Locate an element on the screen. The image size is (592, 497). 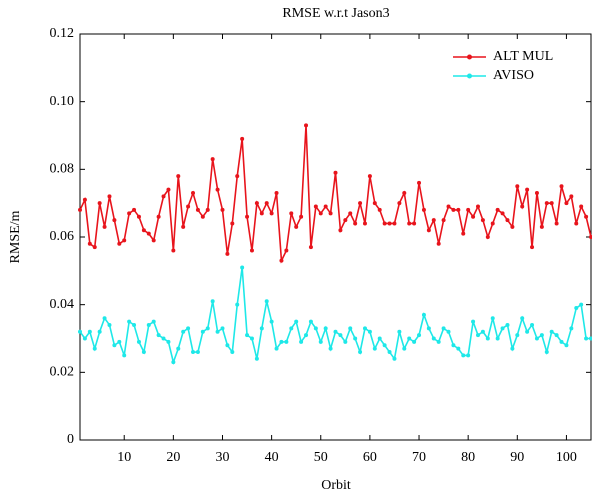
x-tick-label: 100 is located at coordinates (566, 457).